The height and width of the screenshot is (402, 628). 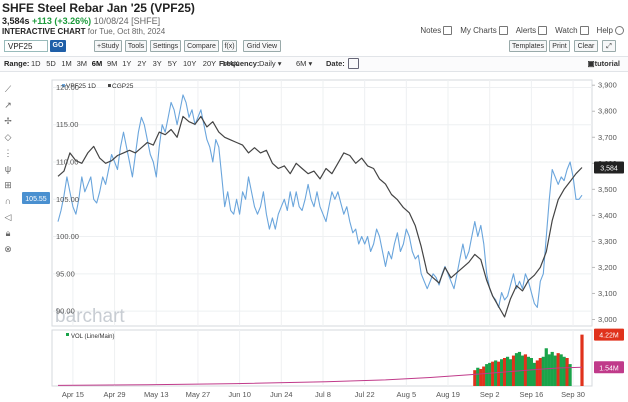 I want to click on compare-button: Compare, so click(x=201, y=46).